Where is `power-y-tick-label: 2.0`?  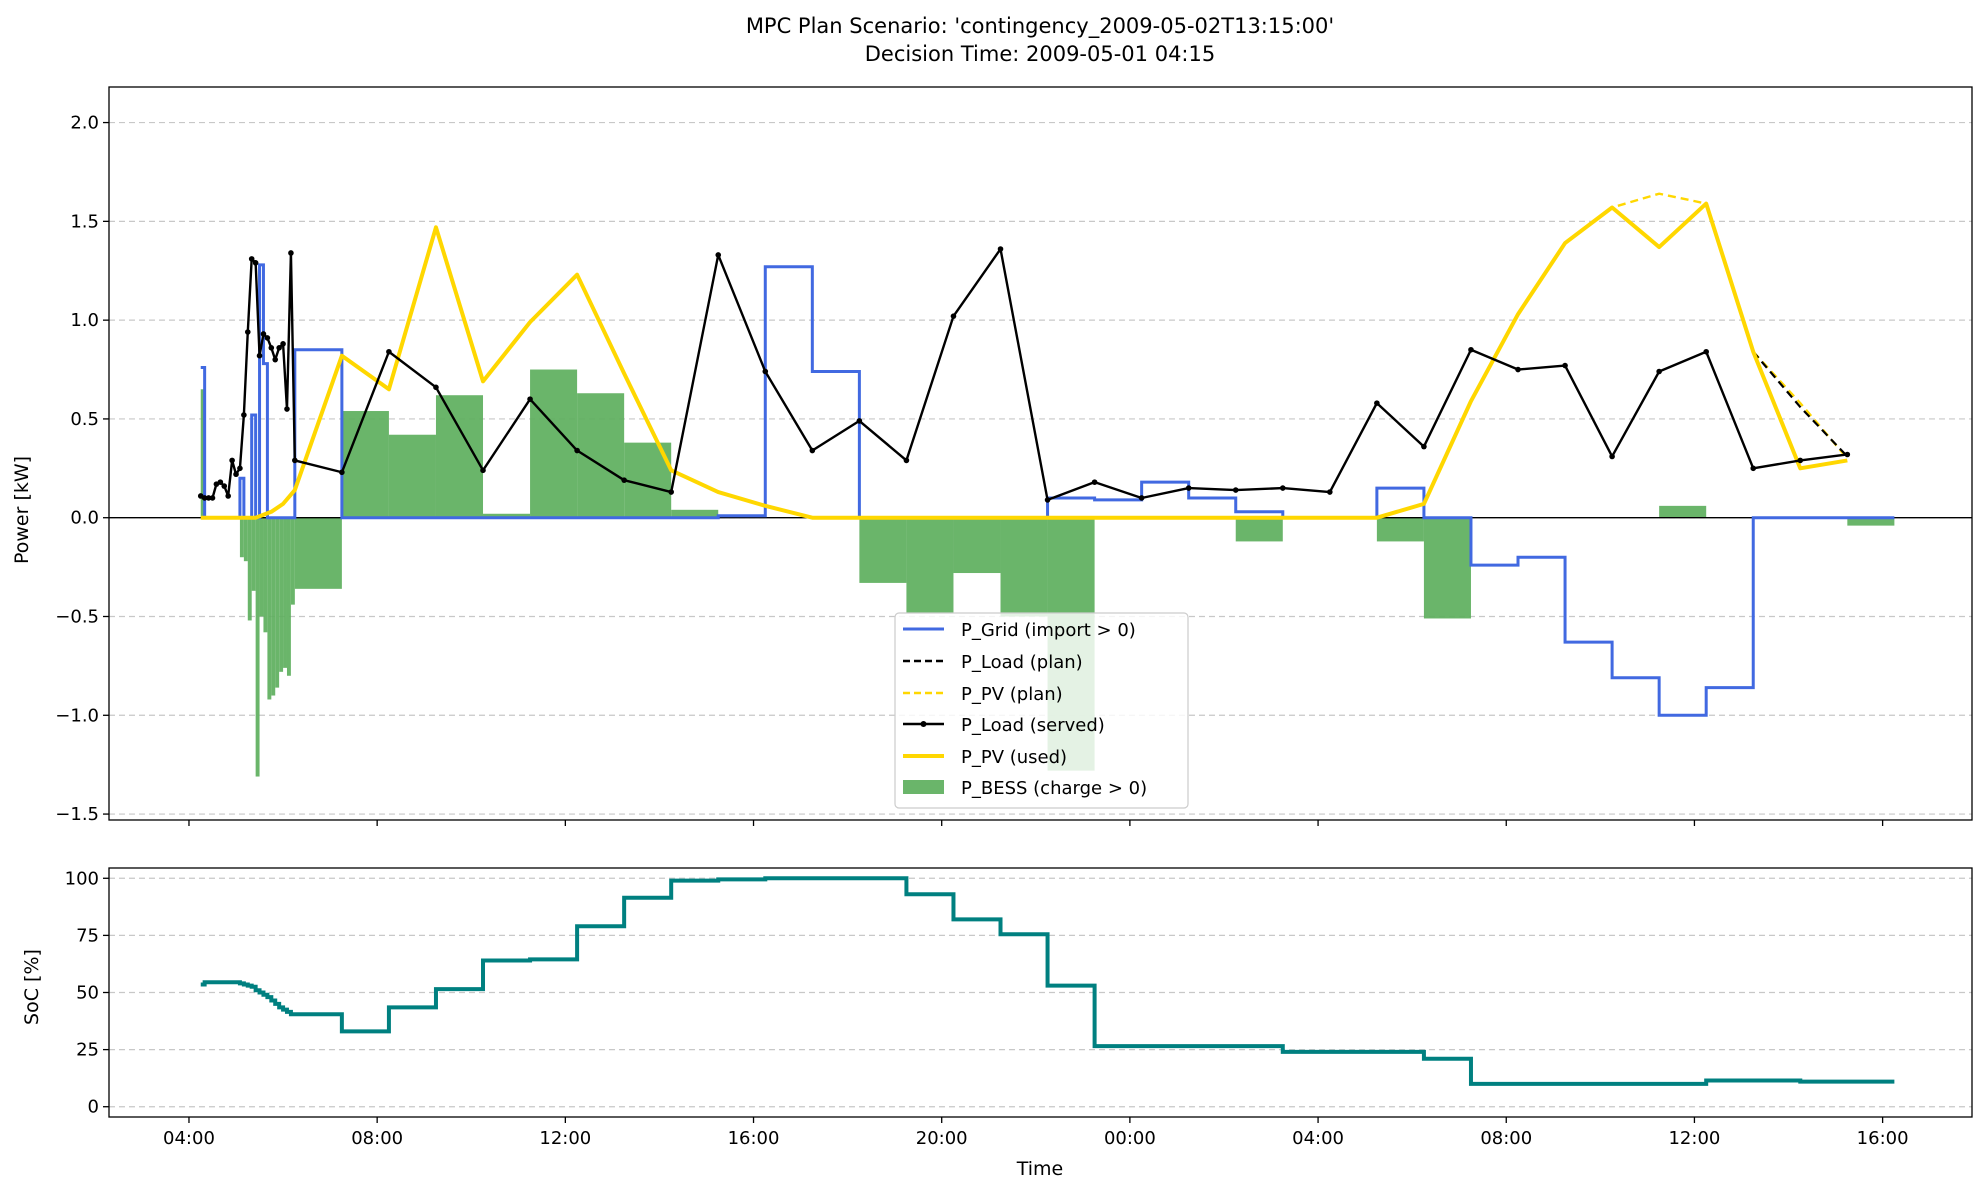
power-y-tick-label: 2.0 is located at coordinates (84, 123).